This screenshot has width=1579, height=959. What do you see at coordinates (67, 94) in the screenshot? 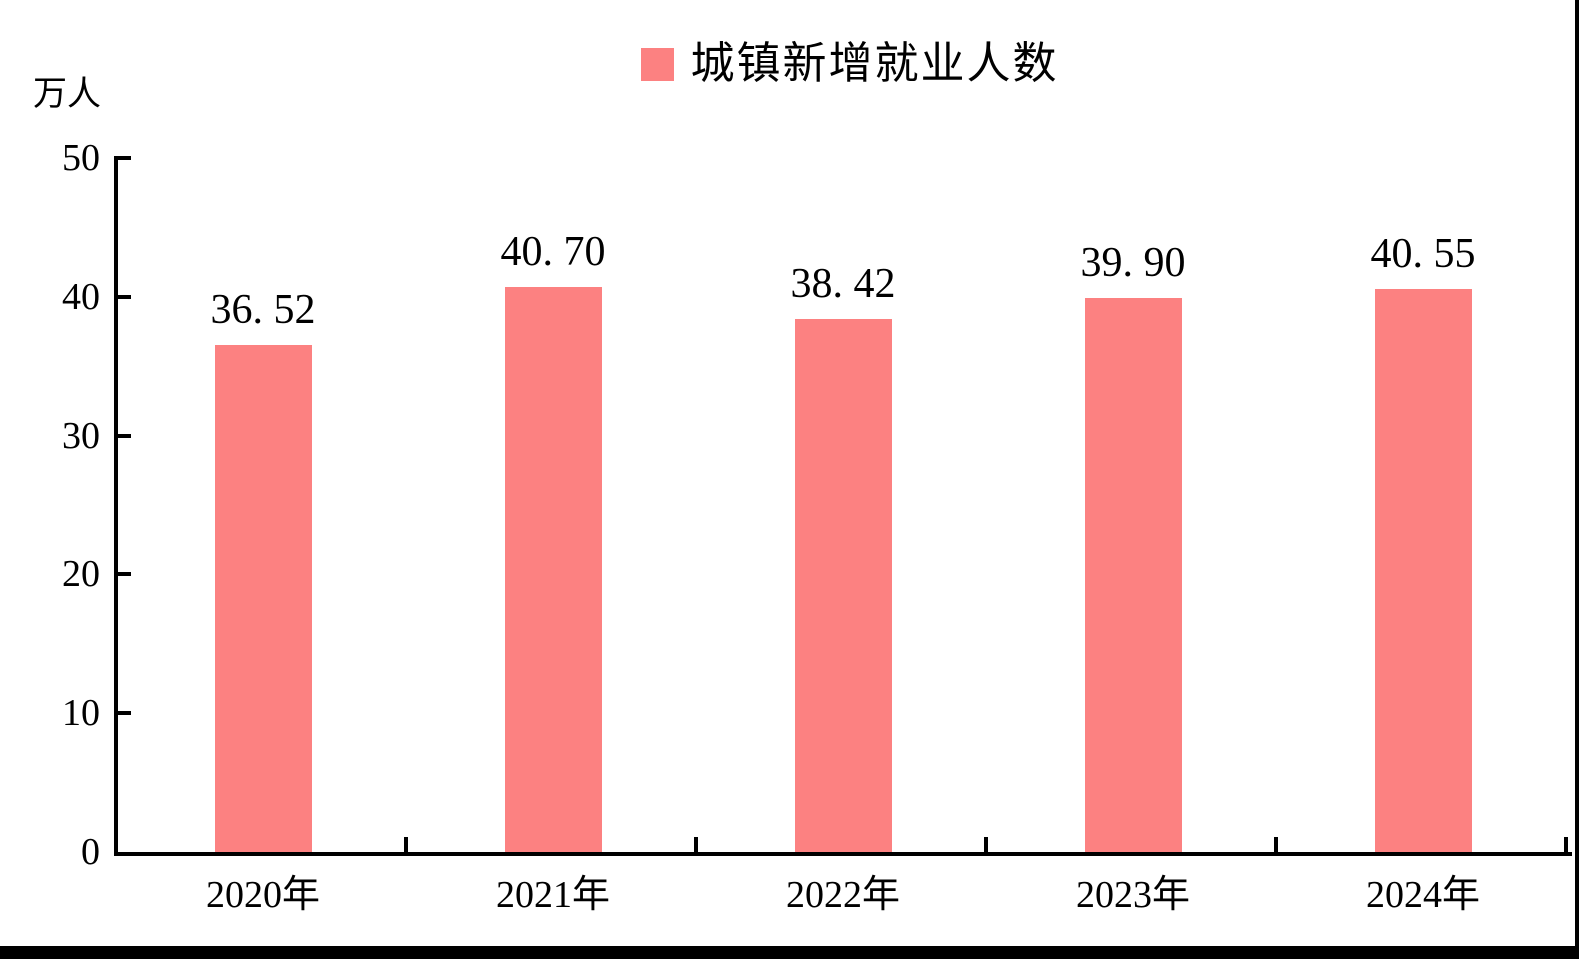
I see `y-axis-unit-label: 万人` at bounding box center [67, 94].